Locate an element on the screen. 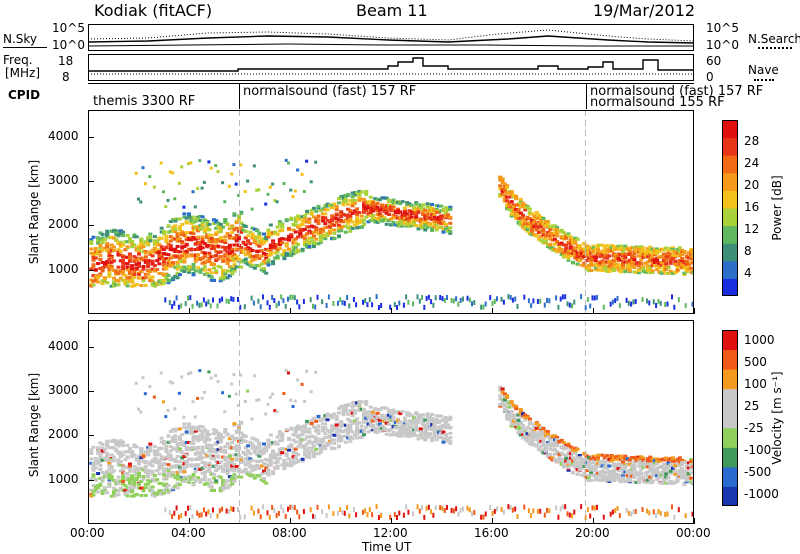  y-tick-label: 4000 is located at coordinates (63, 345).